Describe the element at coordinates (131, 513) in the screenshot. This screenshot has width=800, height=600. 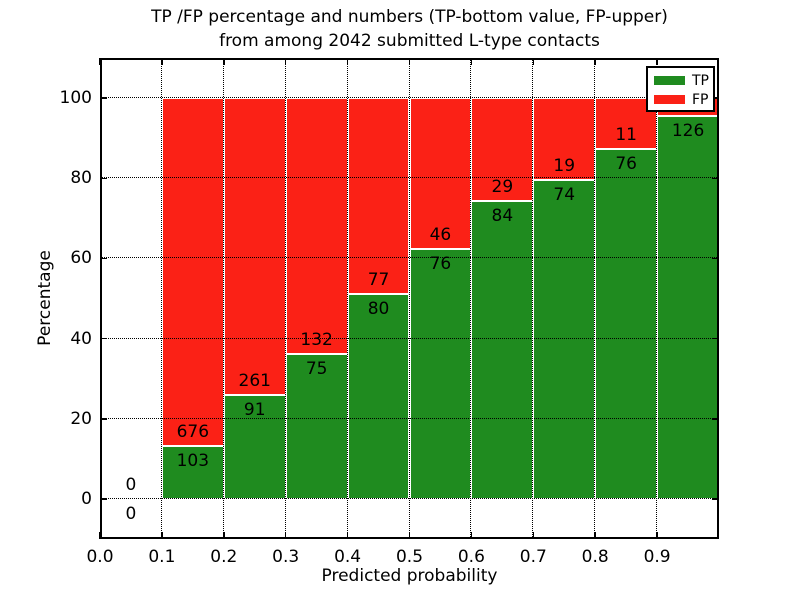
I see `bar-label-tp: 0` at that location.